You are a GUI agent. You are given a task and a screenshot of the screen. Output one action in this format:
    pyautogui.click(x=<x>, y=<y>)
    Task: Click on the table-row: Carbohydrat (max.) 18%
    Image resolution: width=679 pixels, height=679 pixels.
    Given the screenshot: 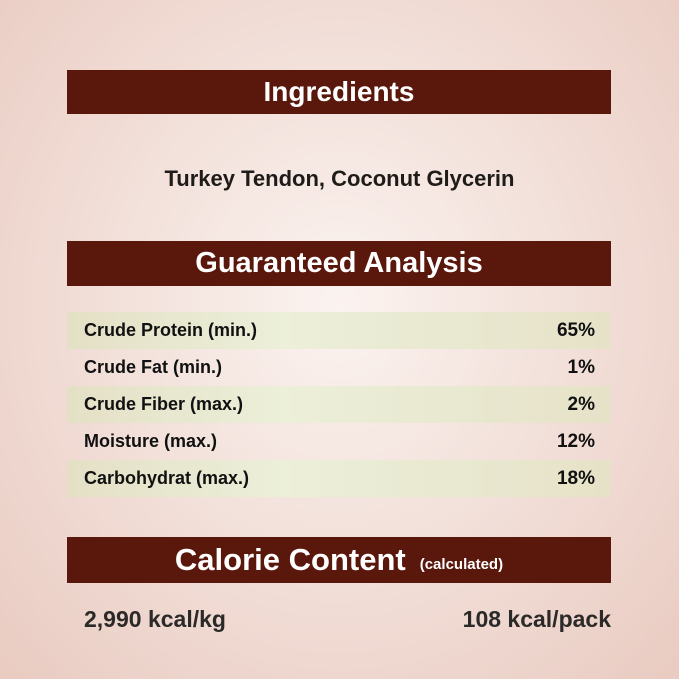 What is the action you would take?
    pyautogui.click(x=339, y=478)
    